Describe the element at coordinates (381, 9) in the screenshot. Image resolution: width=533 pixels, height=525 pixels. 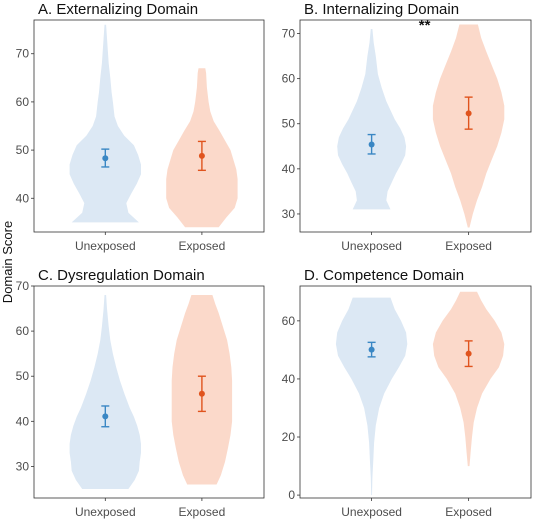
I see `panel-title: B. Internalizing Domain` at that location.